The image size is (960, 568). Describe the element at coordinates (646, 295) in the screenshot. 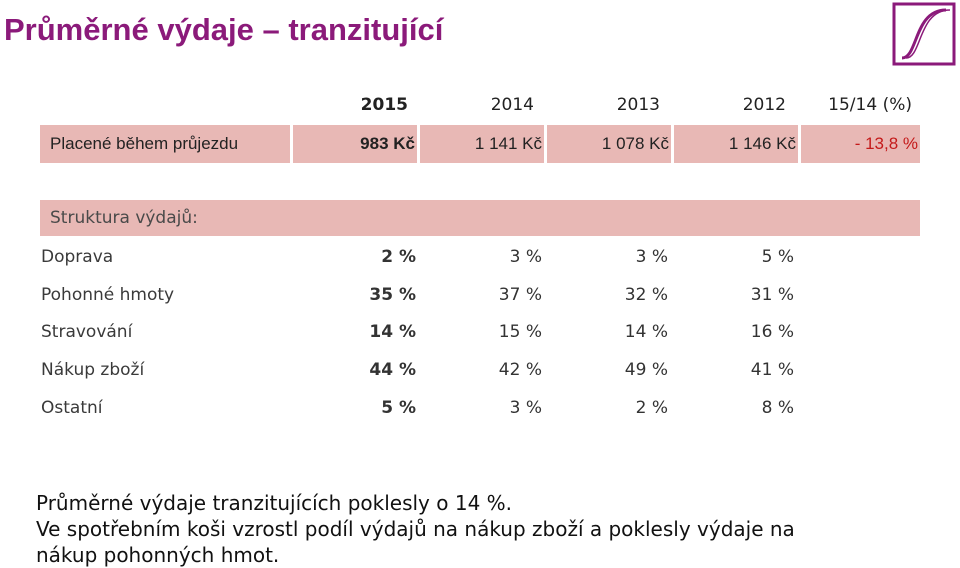

I see `value-2013: 32 %` at that location.